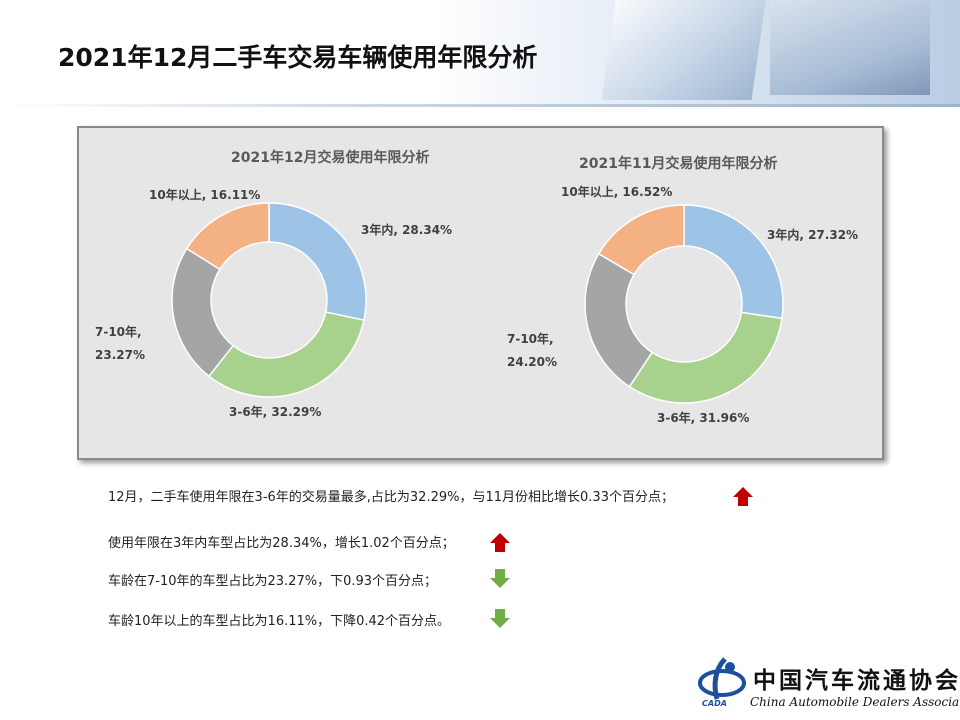 The height and width of the screenshot is (720, 960). I want to click on banner-cube-left, so click(685, 50).